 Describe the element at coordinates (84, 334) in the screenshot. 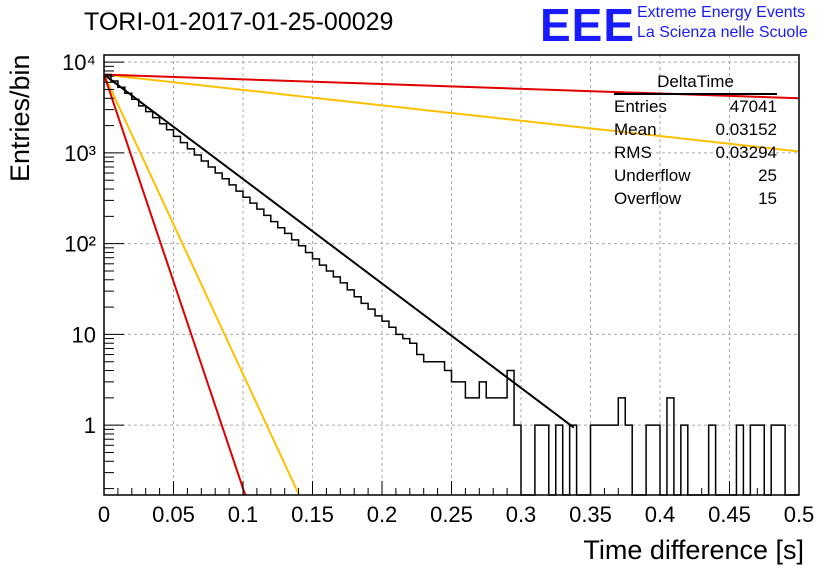

I see `y-tick-label: 10` at that location.